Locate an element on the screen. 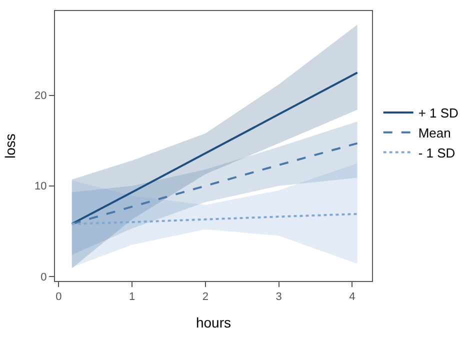  x-axis-title: hours is located at coordinates (214, 322).